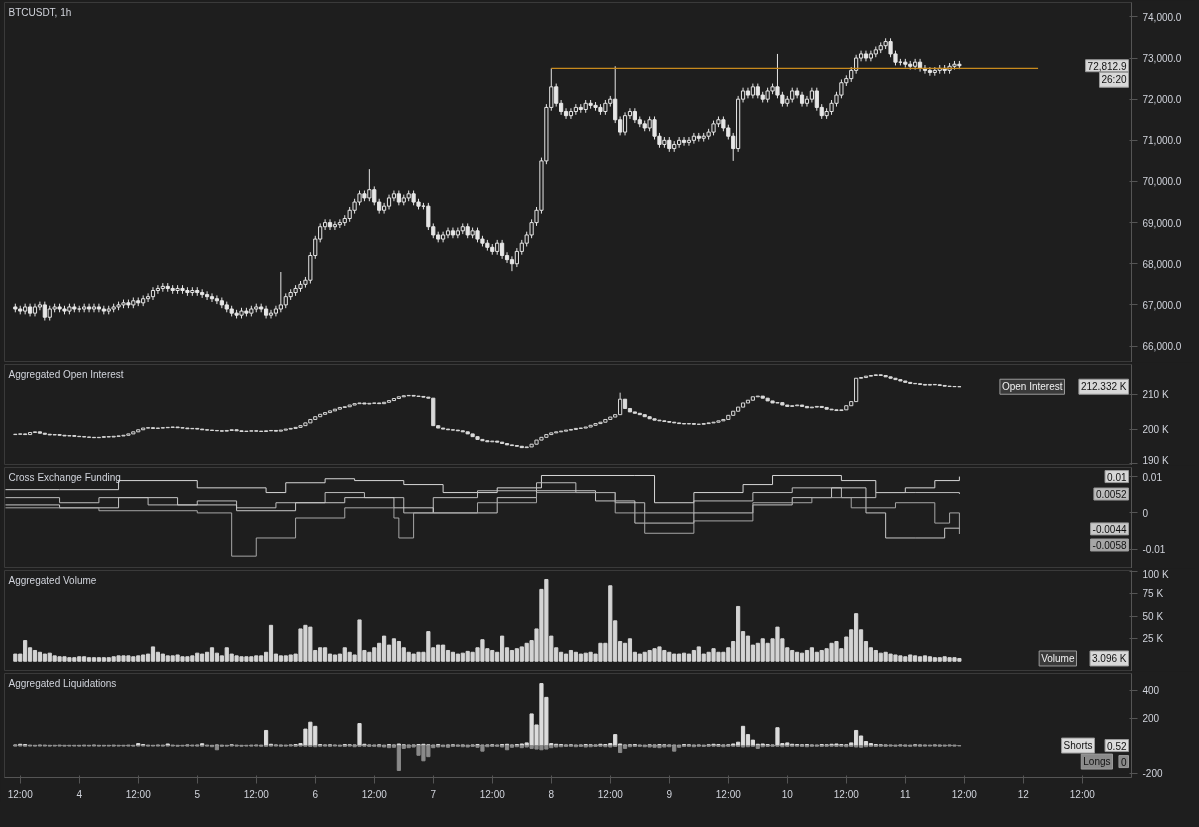 This screenshot has height=827, width=1199. I want to click on chart-title: BTCUSDT, 1h, so click(40, 12).